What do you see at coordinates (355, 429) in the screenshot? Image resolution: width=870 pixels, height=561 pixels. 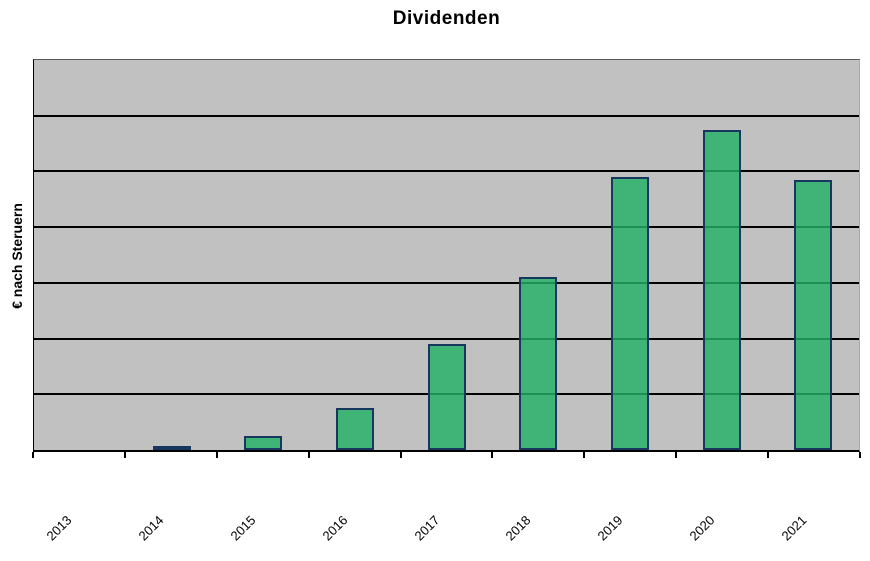 I see `bar-2016` at bounding box center [355, 429].